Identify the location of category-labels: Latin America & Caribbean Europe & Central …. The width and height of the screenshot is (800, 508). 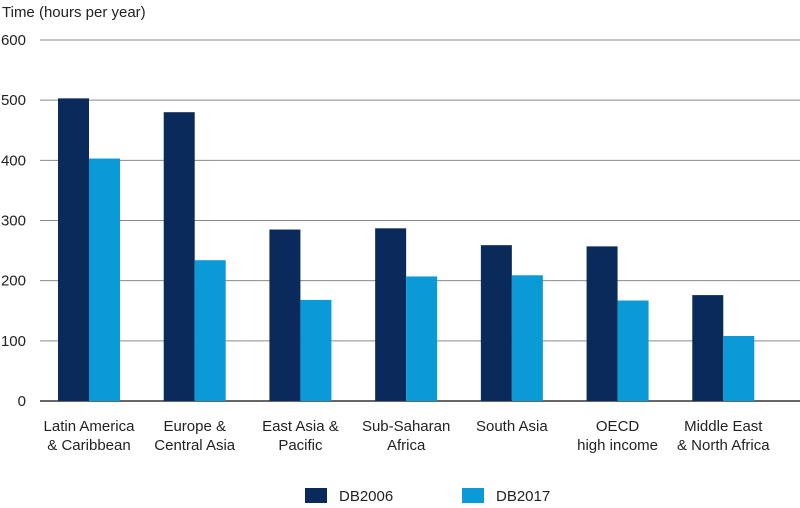
(407, 436).